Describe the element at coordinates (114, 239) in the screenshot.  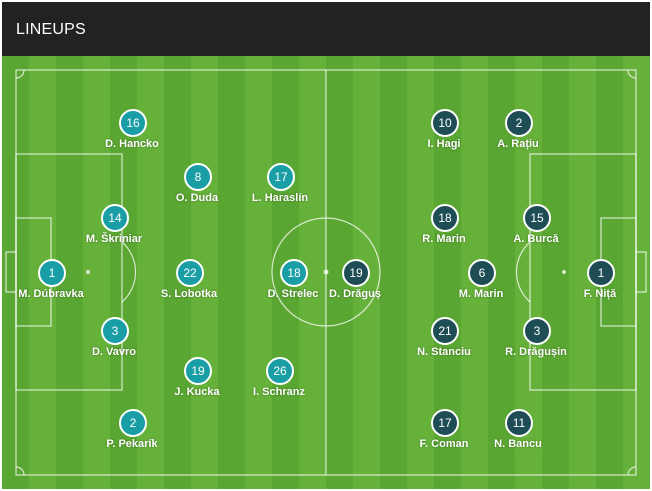
I see `player-name: M. Škriniar` at that location.